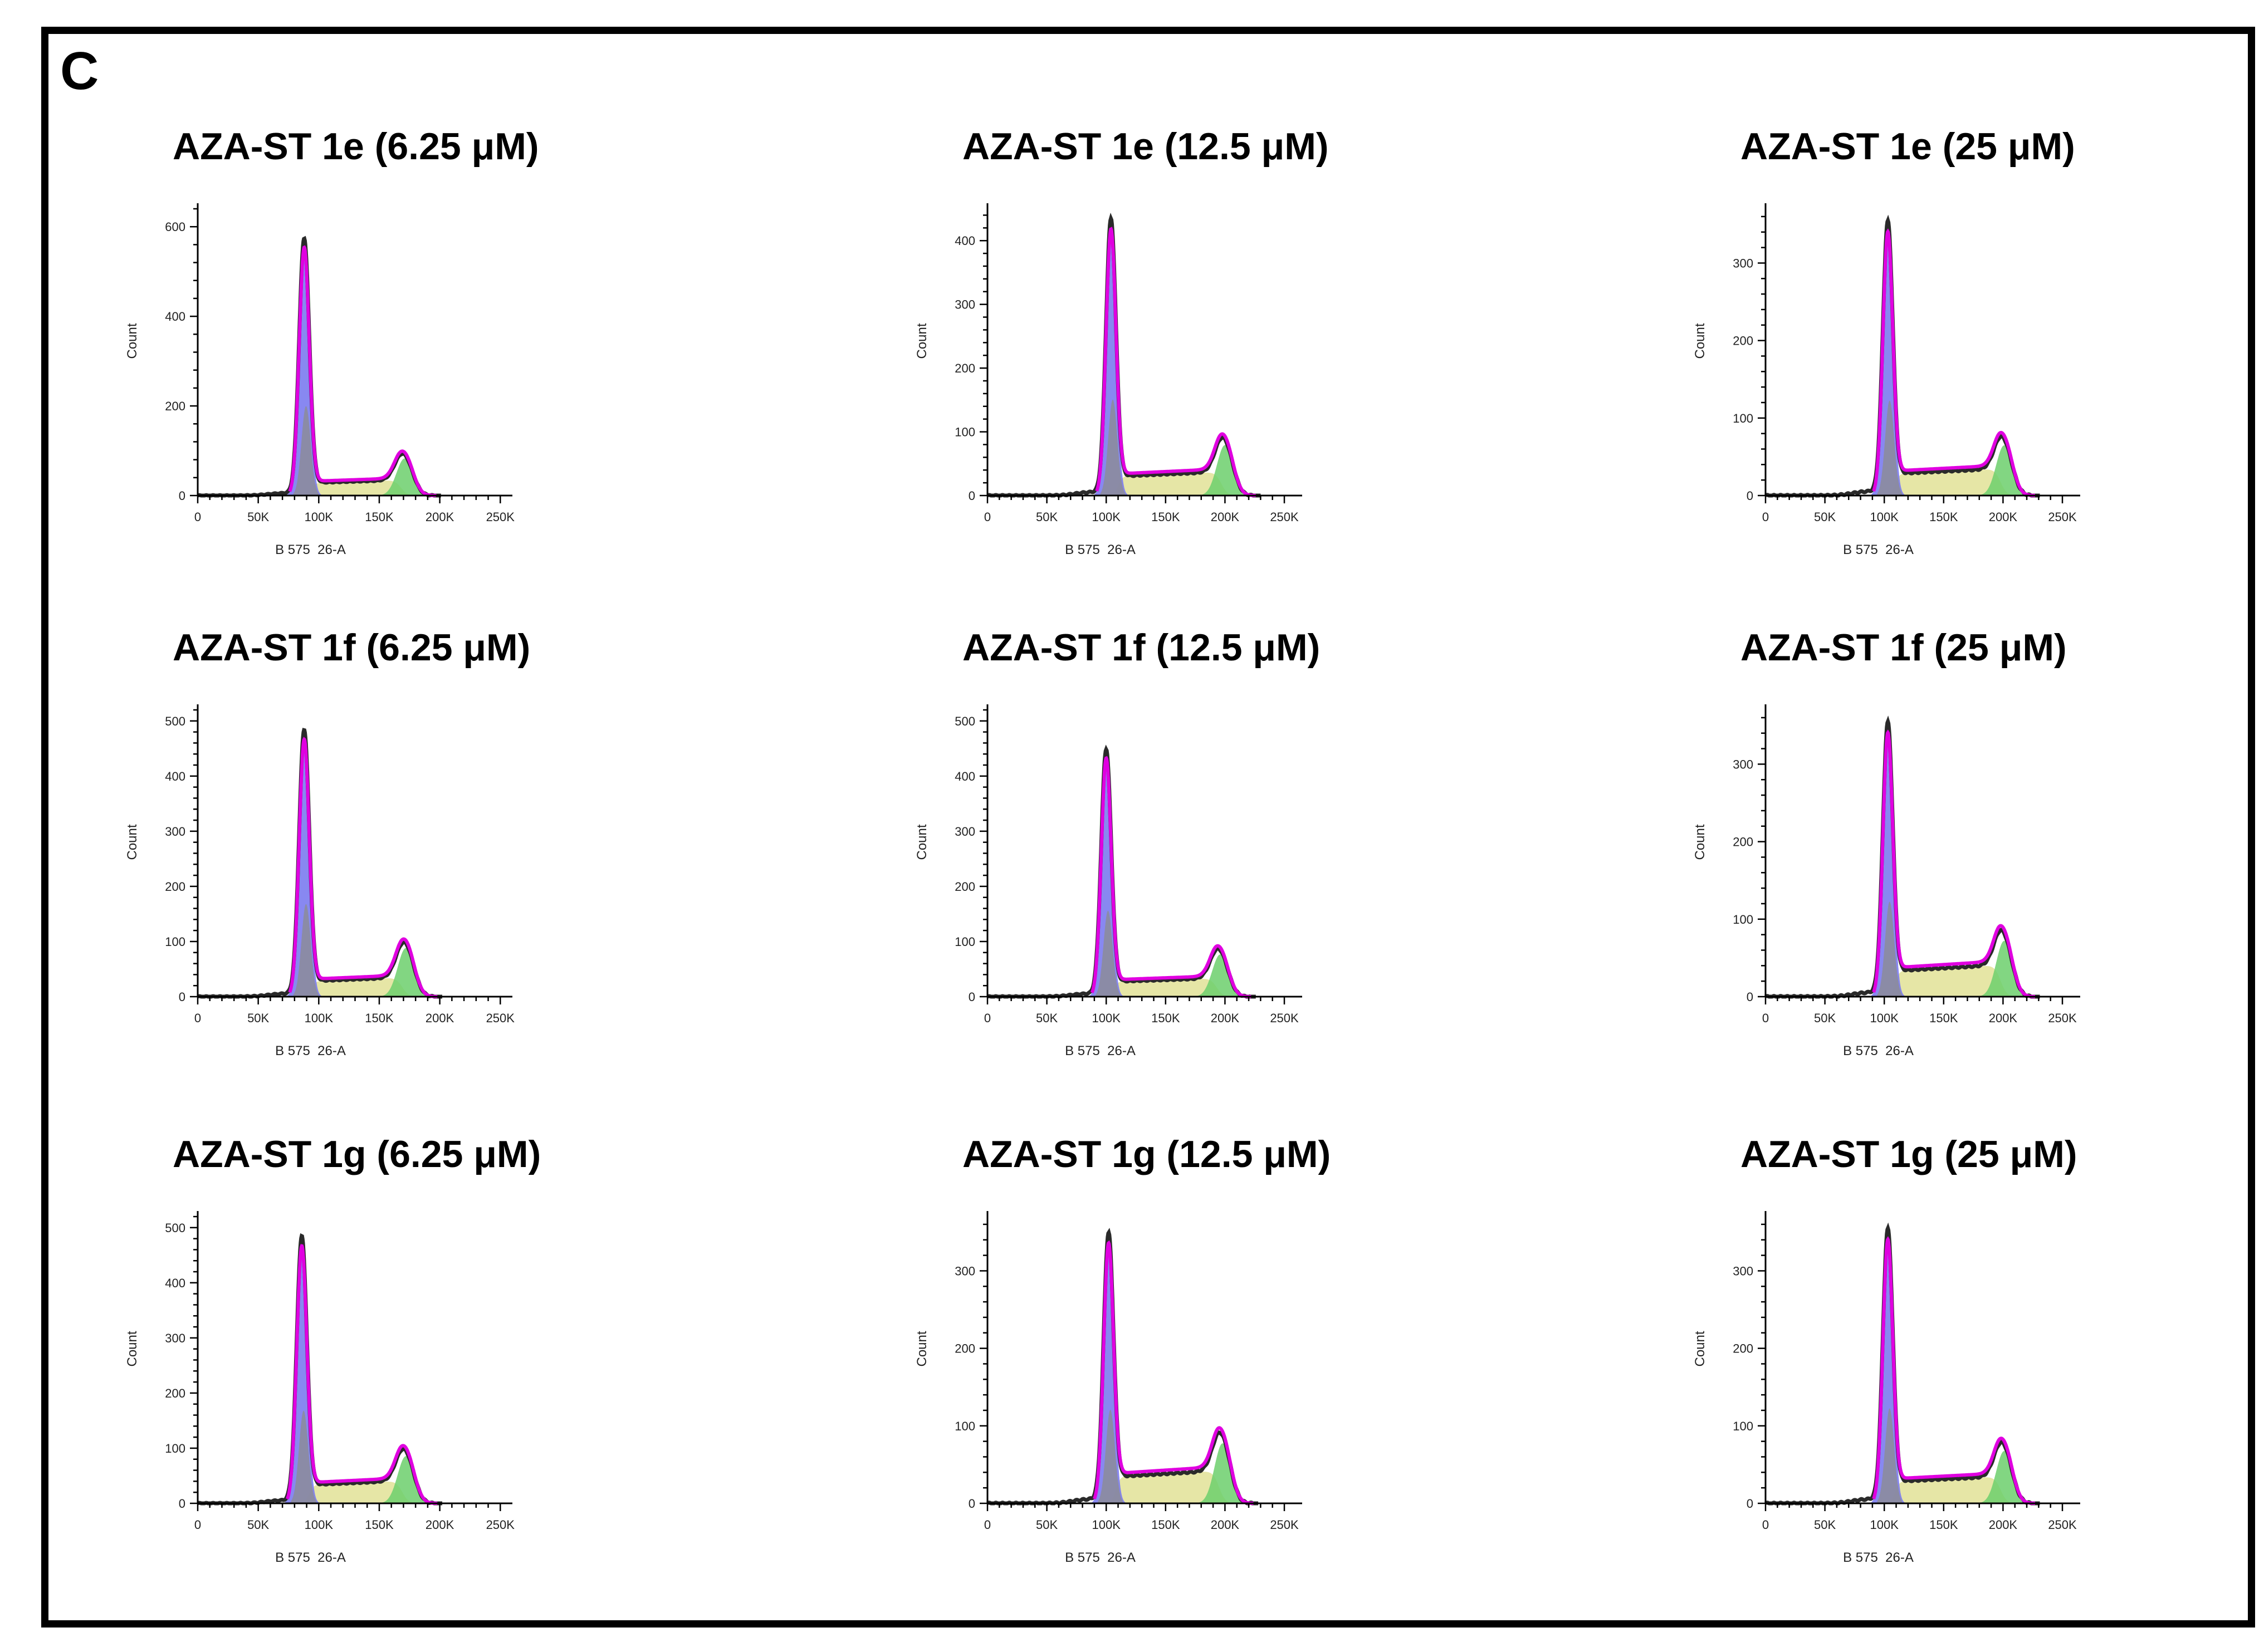  Describe the element at coordinates (357, 1154) in the screenshot. I see `chart-title: AZA-ST 1g (6.25 μM)` at that location.